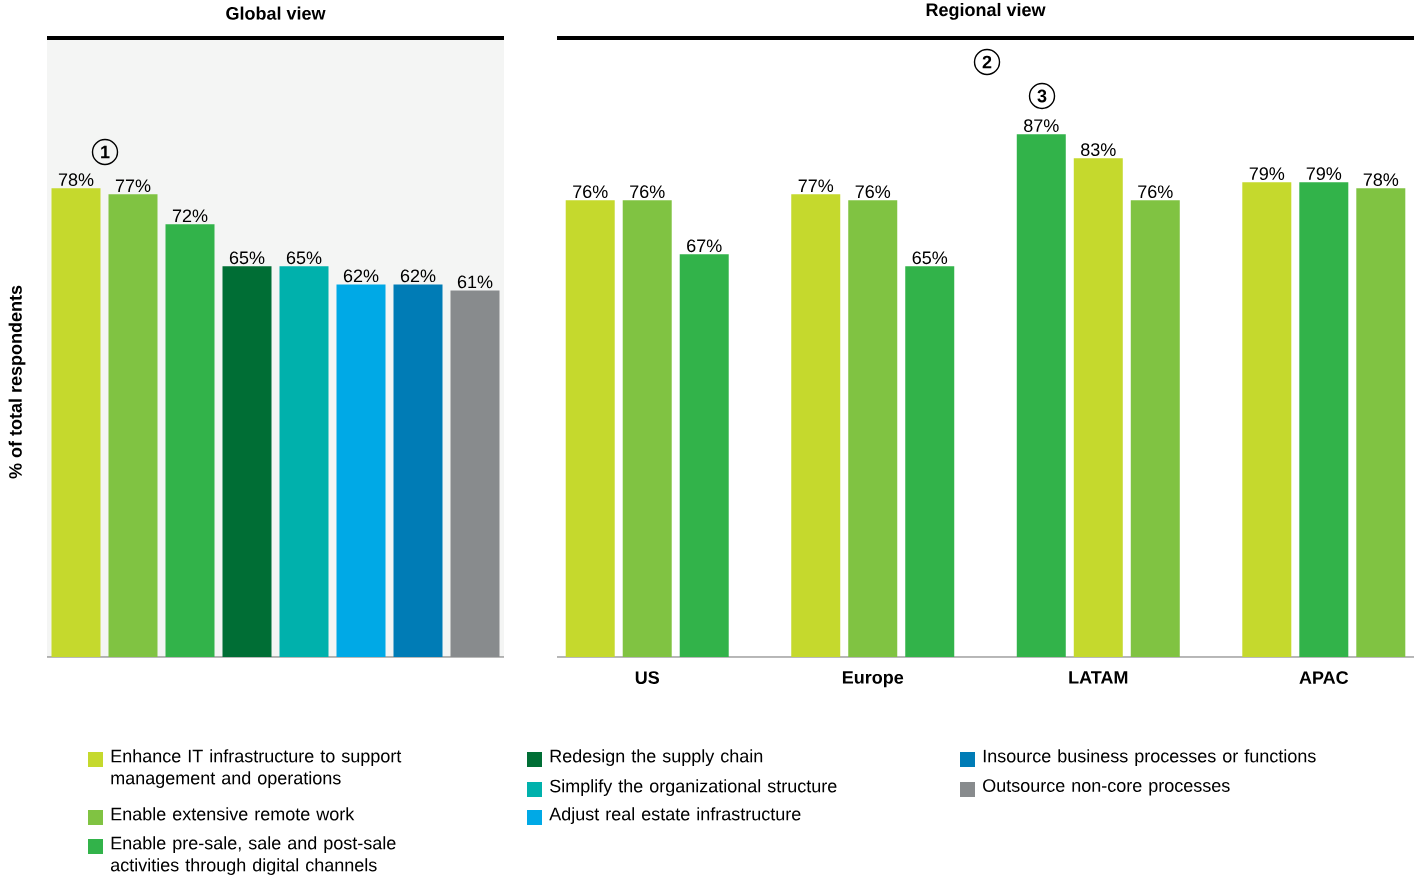 Image resolution: width=1418 pixels, height=881 pixels. What do you see at coordinates (987, 62) in the screenshot?
I see `annotation: 2` at bounding box center [987, 62].